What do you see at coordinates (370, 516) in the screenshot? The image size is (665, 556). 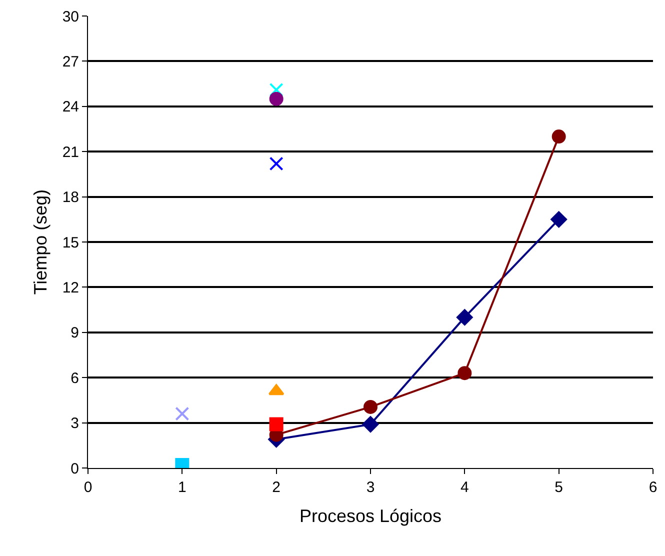 I see `x-axis-title: Procesos Lógicos` at bounding box center [370, 516].